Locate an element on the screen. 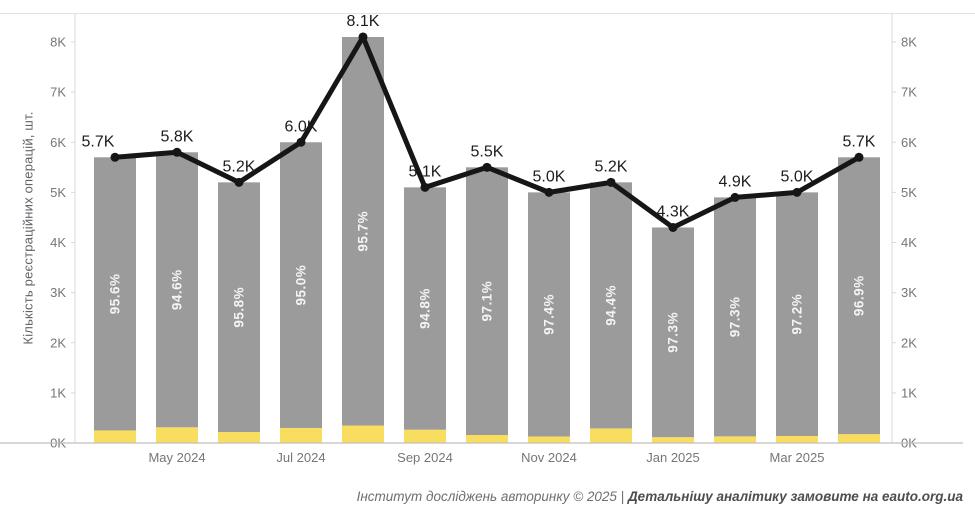 This screenshot has width=975, height=519. x-tick-label: Jul 2024 is located at coordinates (300, 457).